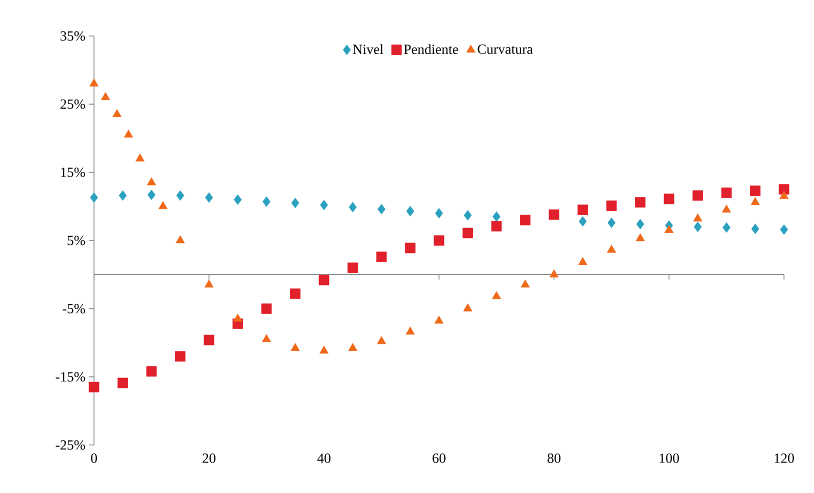 Image resolution: width=814 pixels, height=493 pixels. I want to click on y-tick-label: 5%, so click(76, 241).